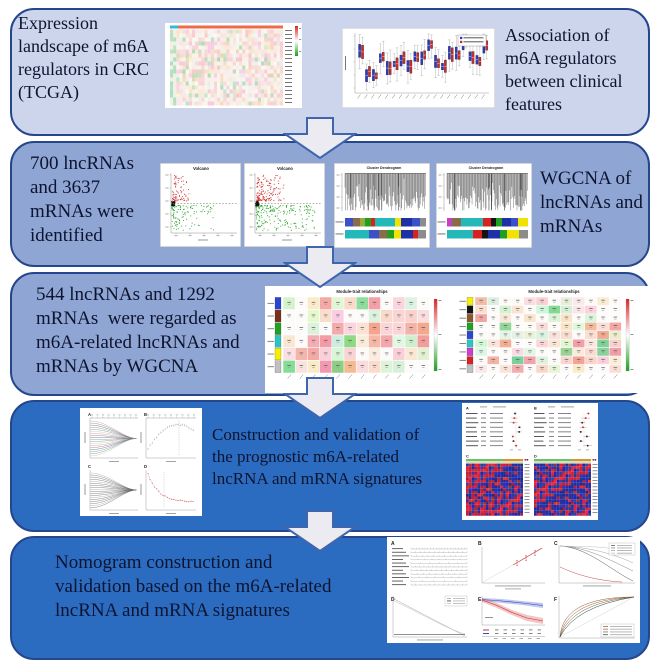 This screenshot has width=664, height=664. I want to click on forest-letter: C, so click(467, 457).